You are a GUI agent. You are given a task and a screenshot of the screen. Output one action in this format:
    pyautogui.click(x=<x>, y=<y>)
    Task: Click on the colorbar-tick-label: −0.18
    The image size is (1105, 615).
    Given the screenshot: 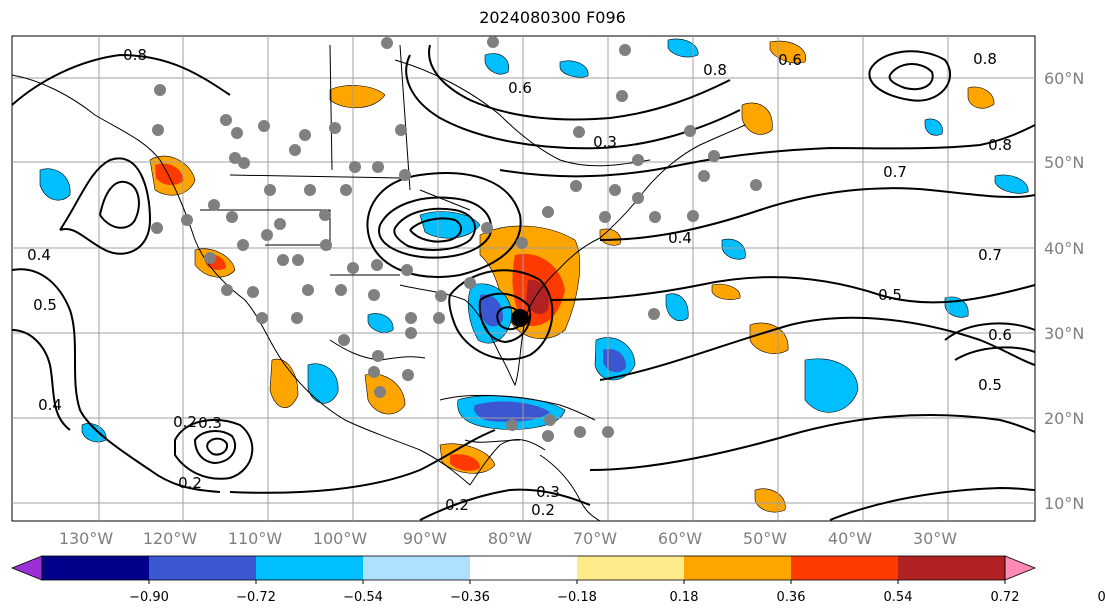 What is the action you would take?
    pyautogui.click(x=577, y=597)
    